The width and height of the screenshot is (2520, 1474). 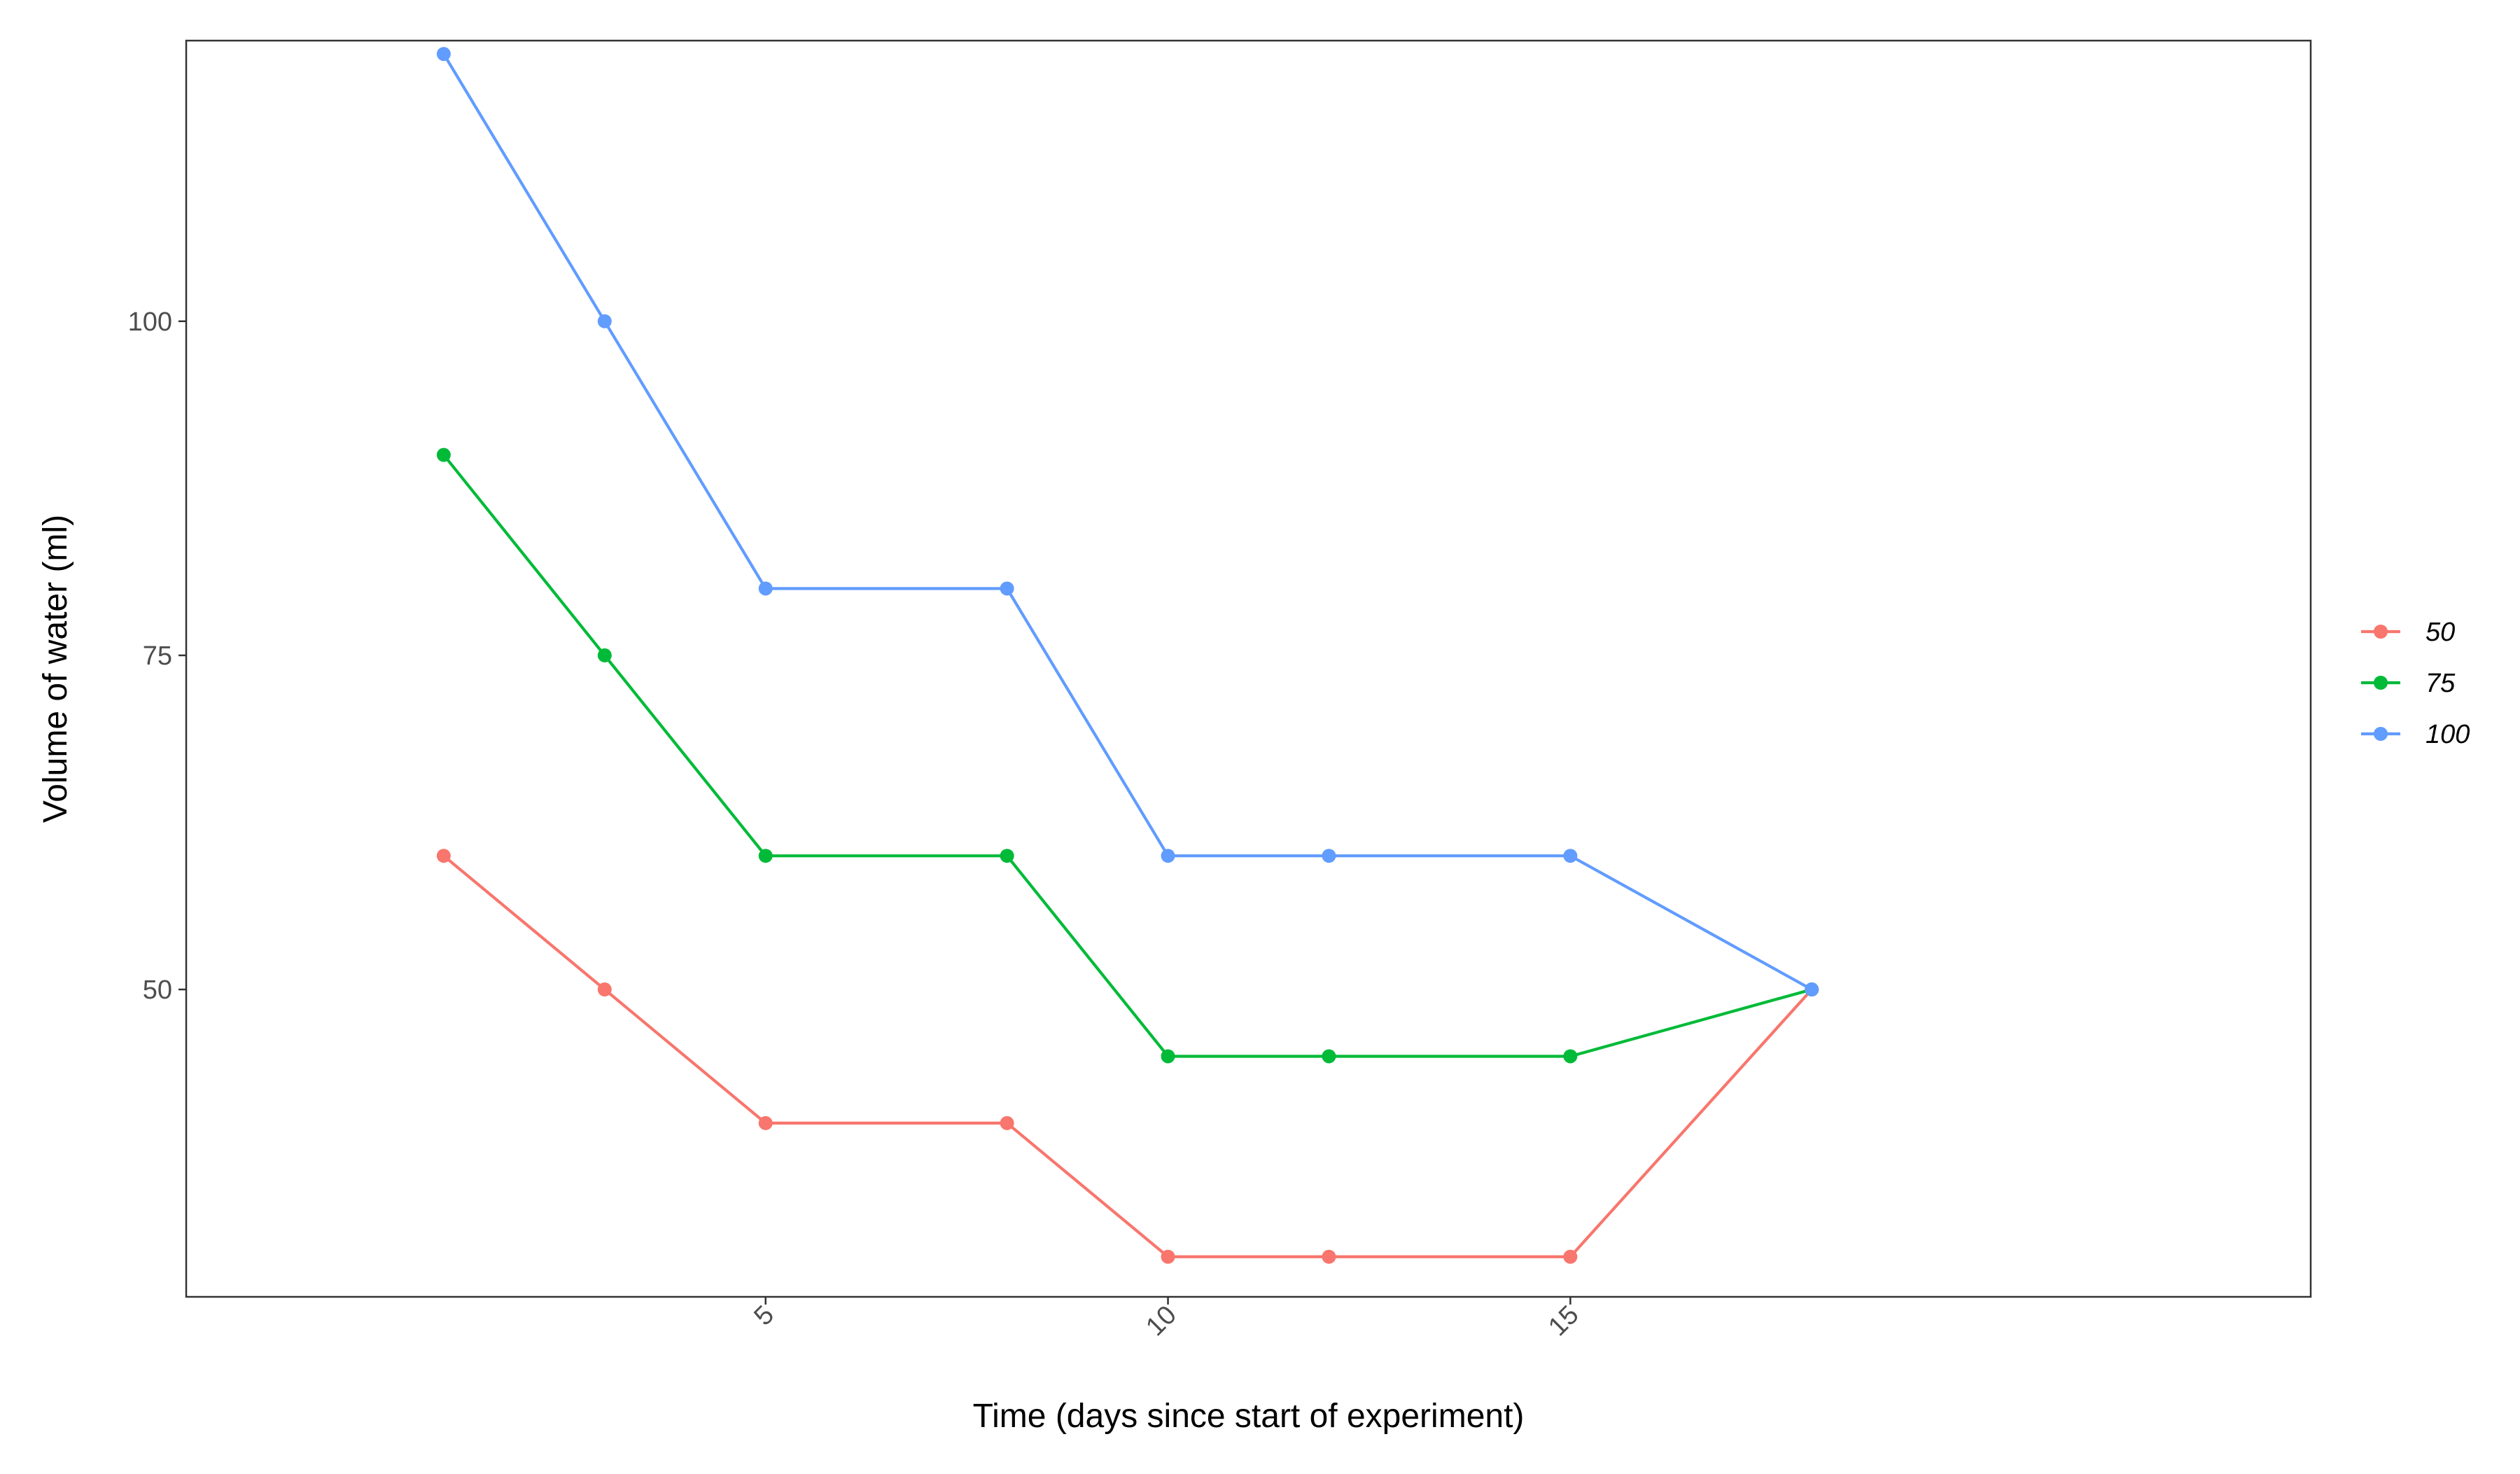 I want to click on y-axis-title: Volume of water (ml), so click(x=55, y=669).